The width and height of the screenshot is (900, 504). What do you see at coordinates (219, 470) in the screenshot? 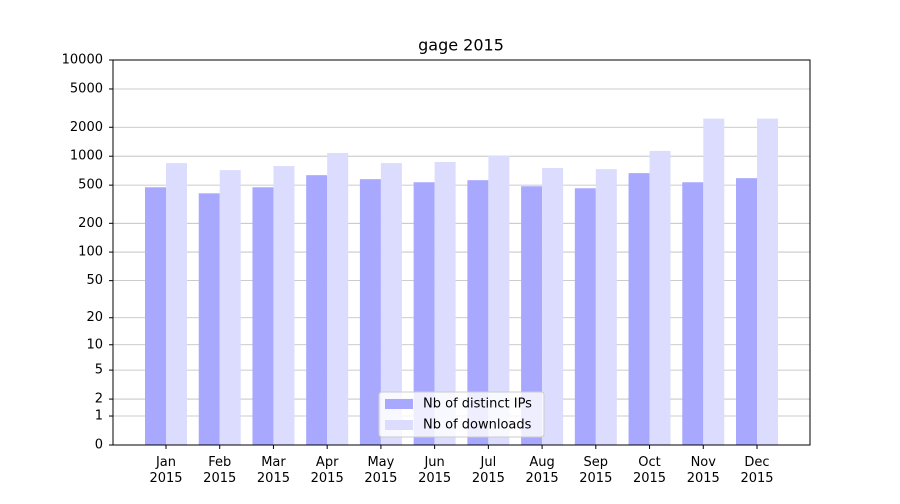
I see `x-tick-label: Feb 2015` at bounding box center [219, 470].